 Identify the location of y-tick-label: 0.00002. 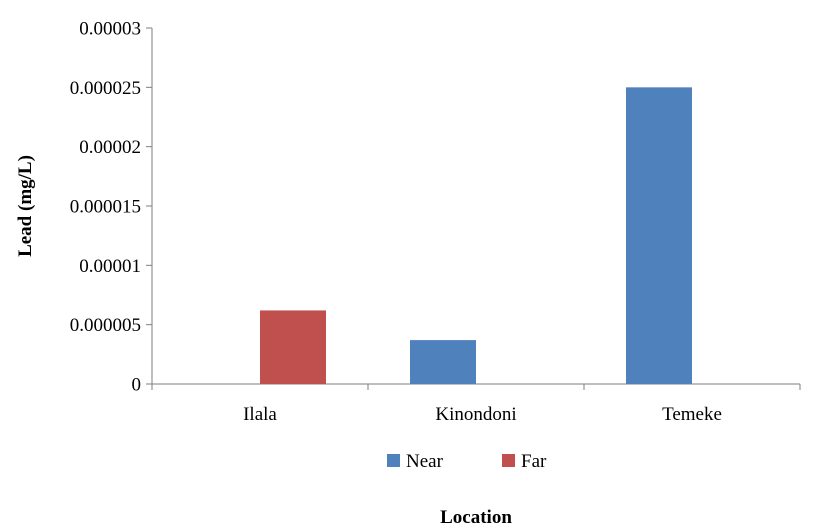
(110, 147).